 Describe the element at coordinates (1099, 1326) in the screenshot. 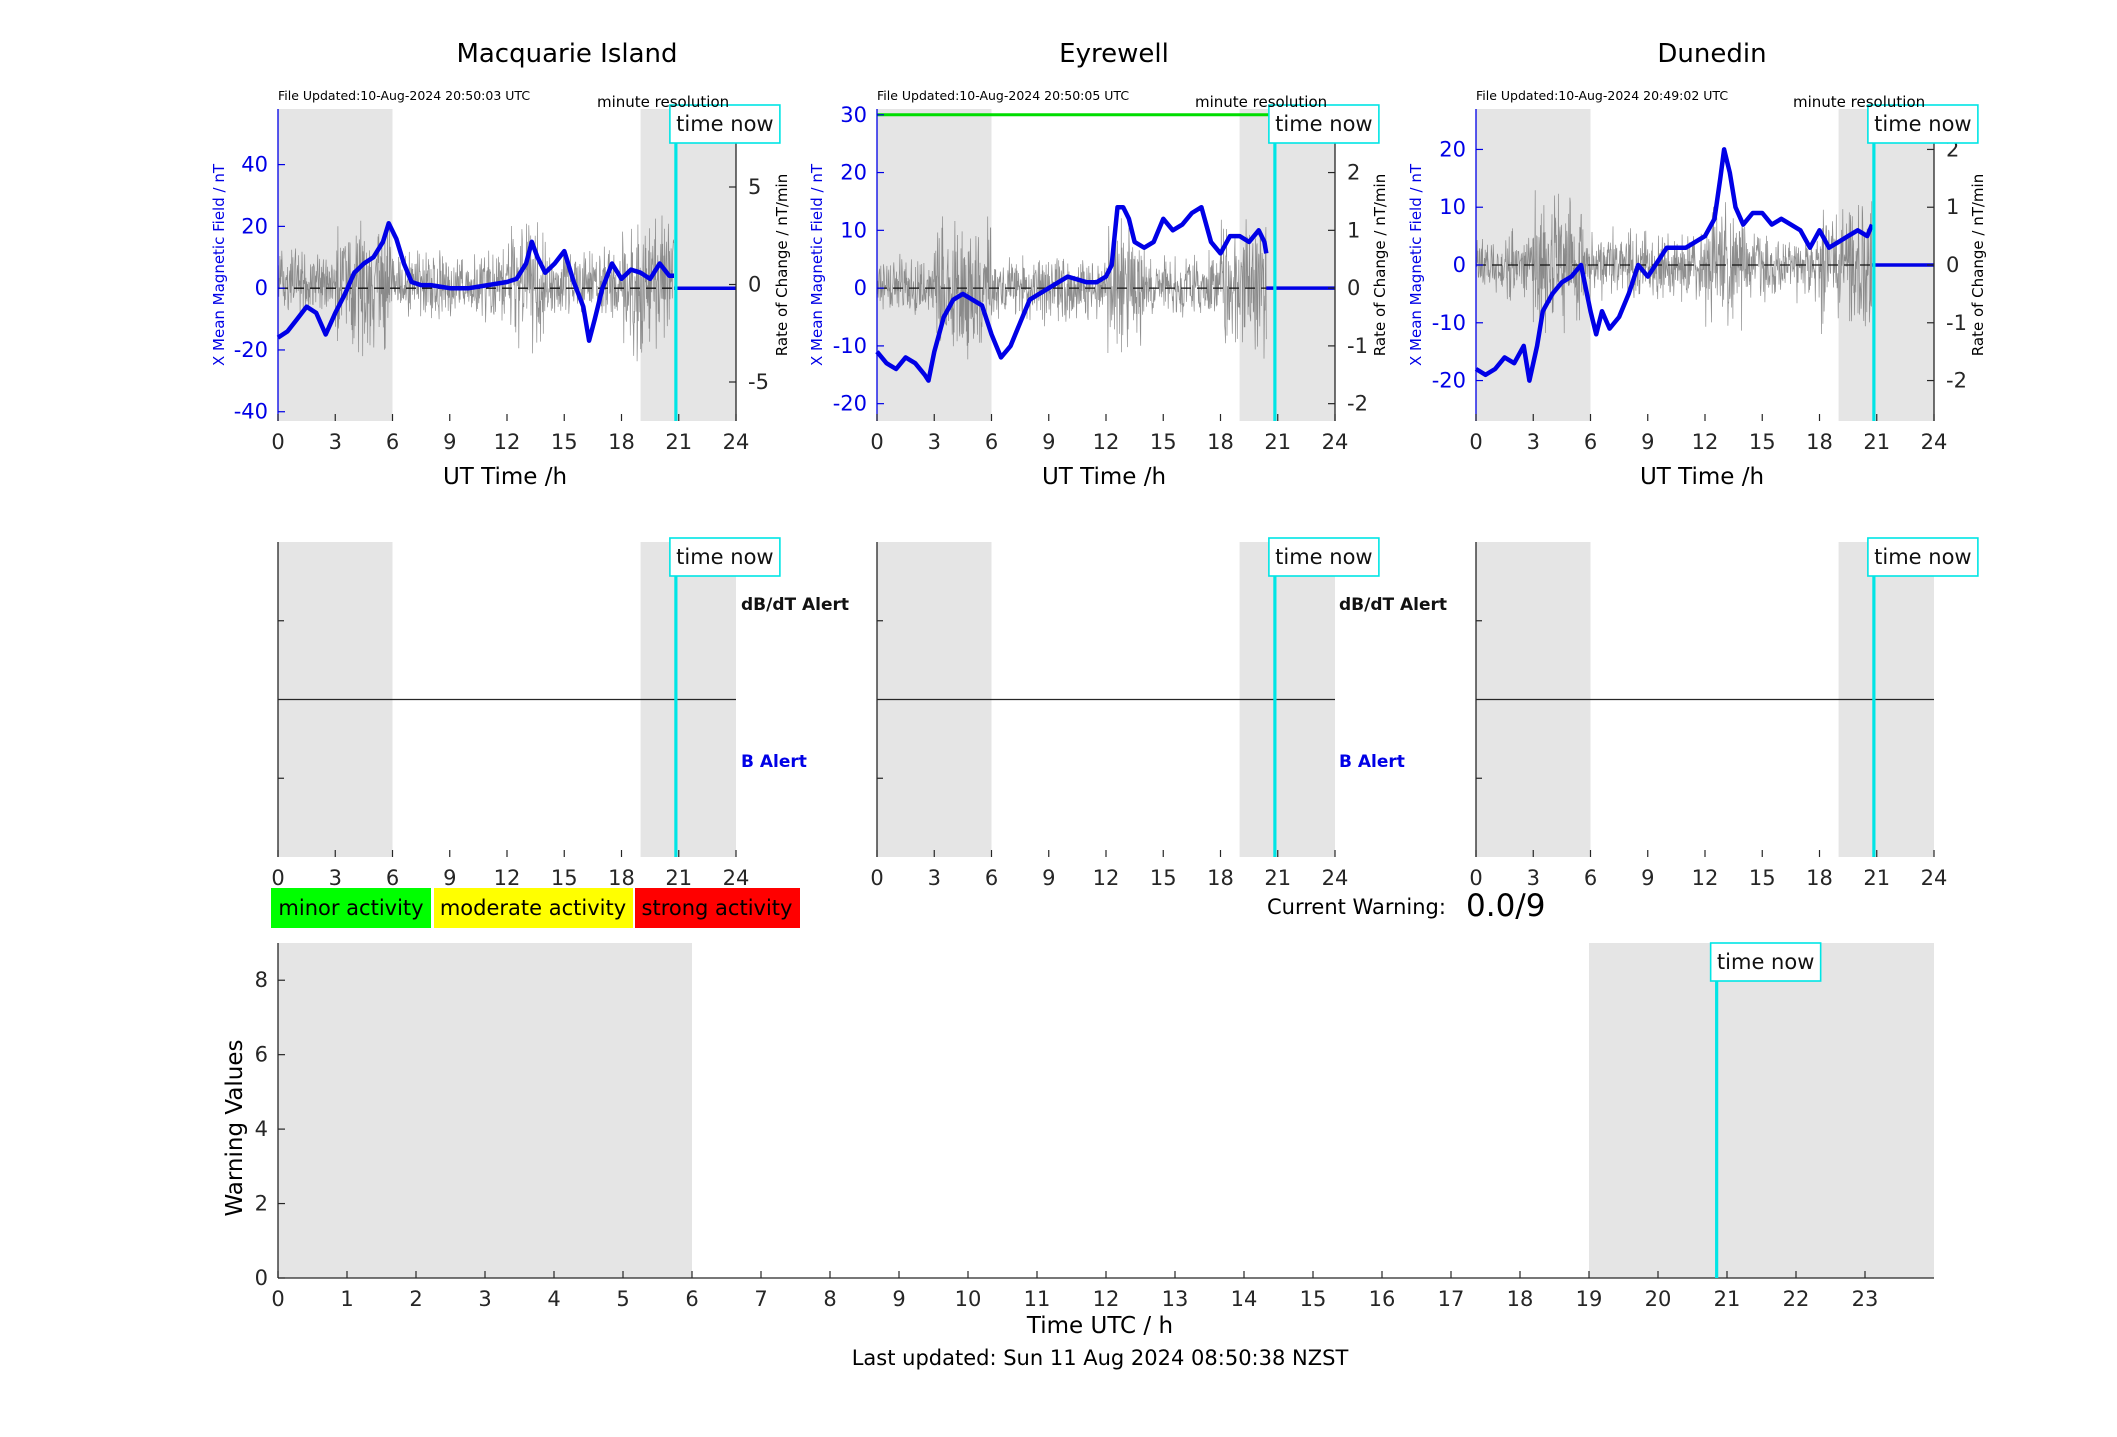

I see `x-axis-label: Time UTC / h` at that location.